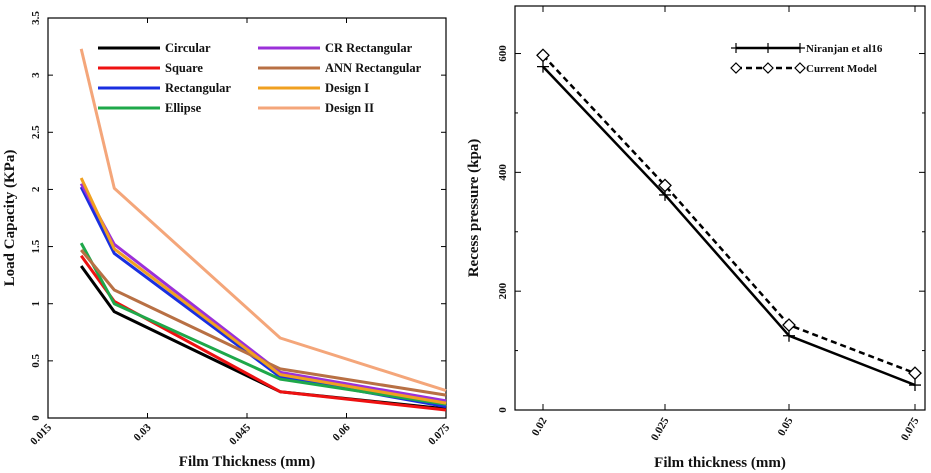 The height and width of the screenshot is (473, 931). Describe the element at coordinates (347, 88) in the screenshot. I see `legend-label-design-i: Design I` at that location.